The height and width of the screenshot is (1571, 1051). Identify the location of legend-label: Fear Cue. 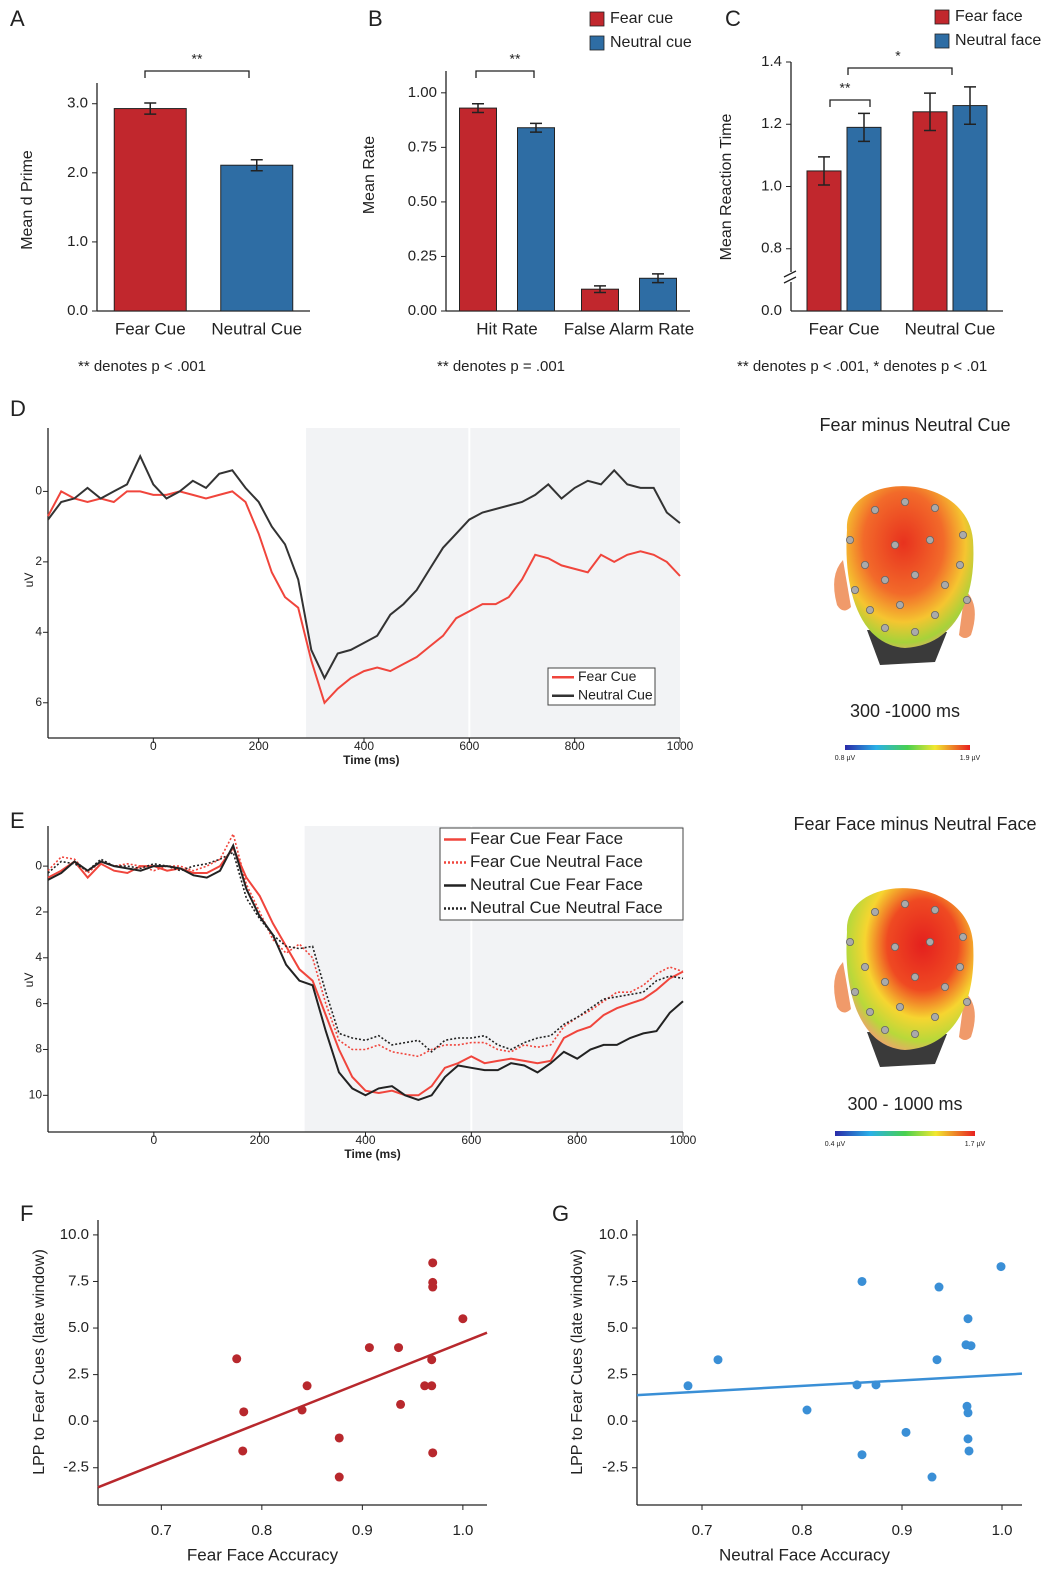
(607, 676).